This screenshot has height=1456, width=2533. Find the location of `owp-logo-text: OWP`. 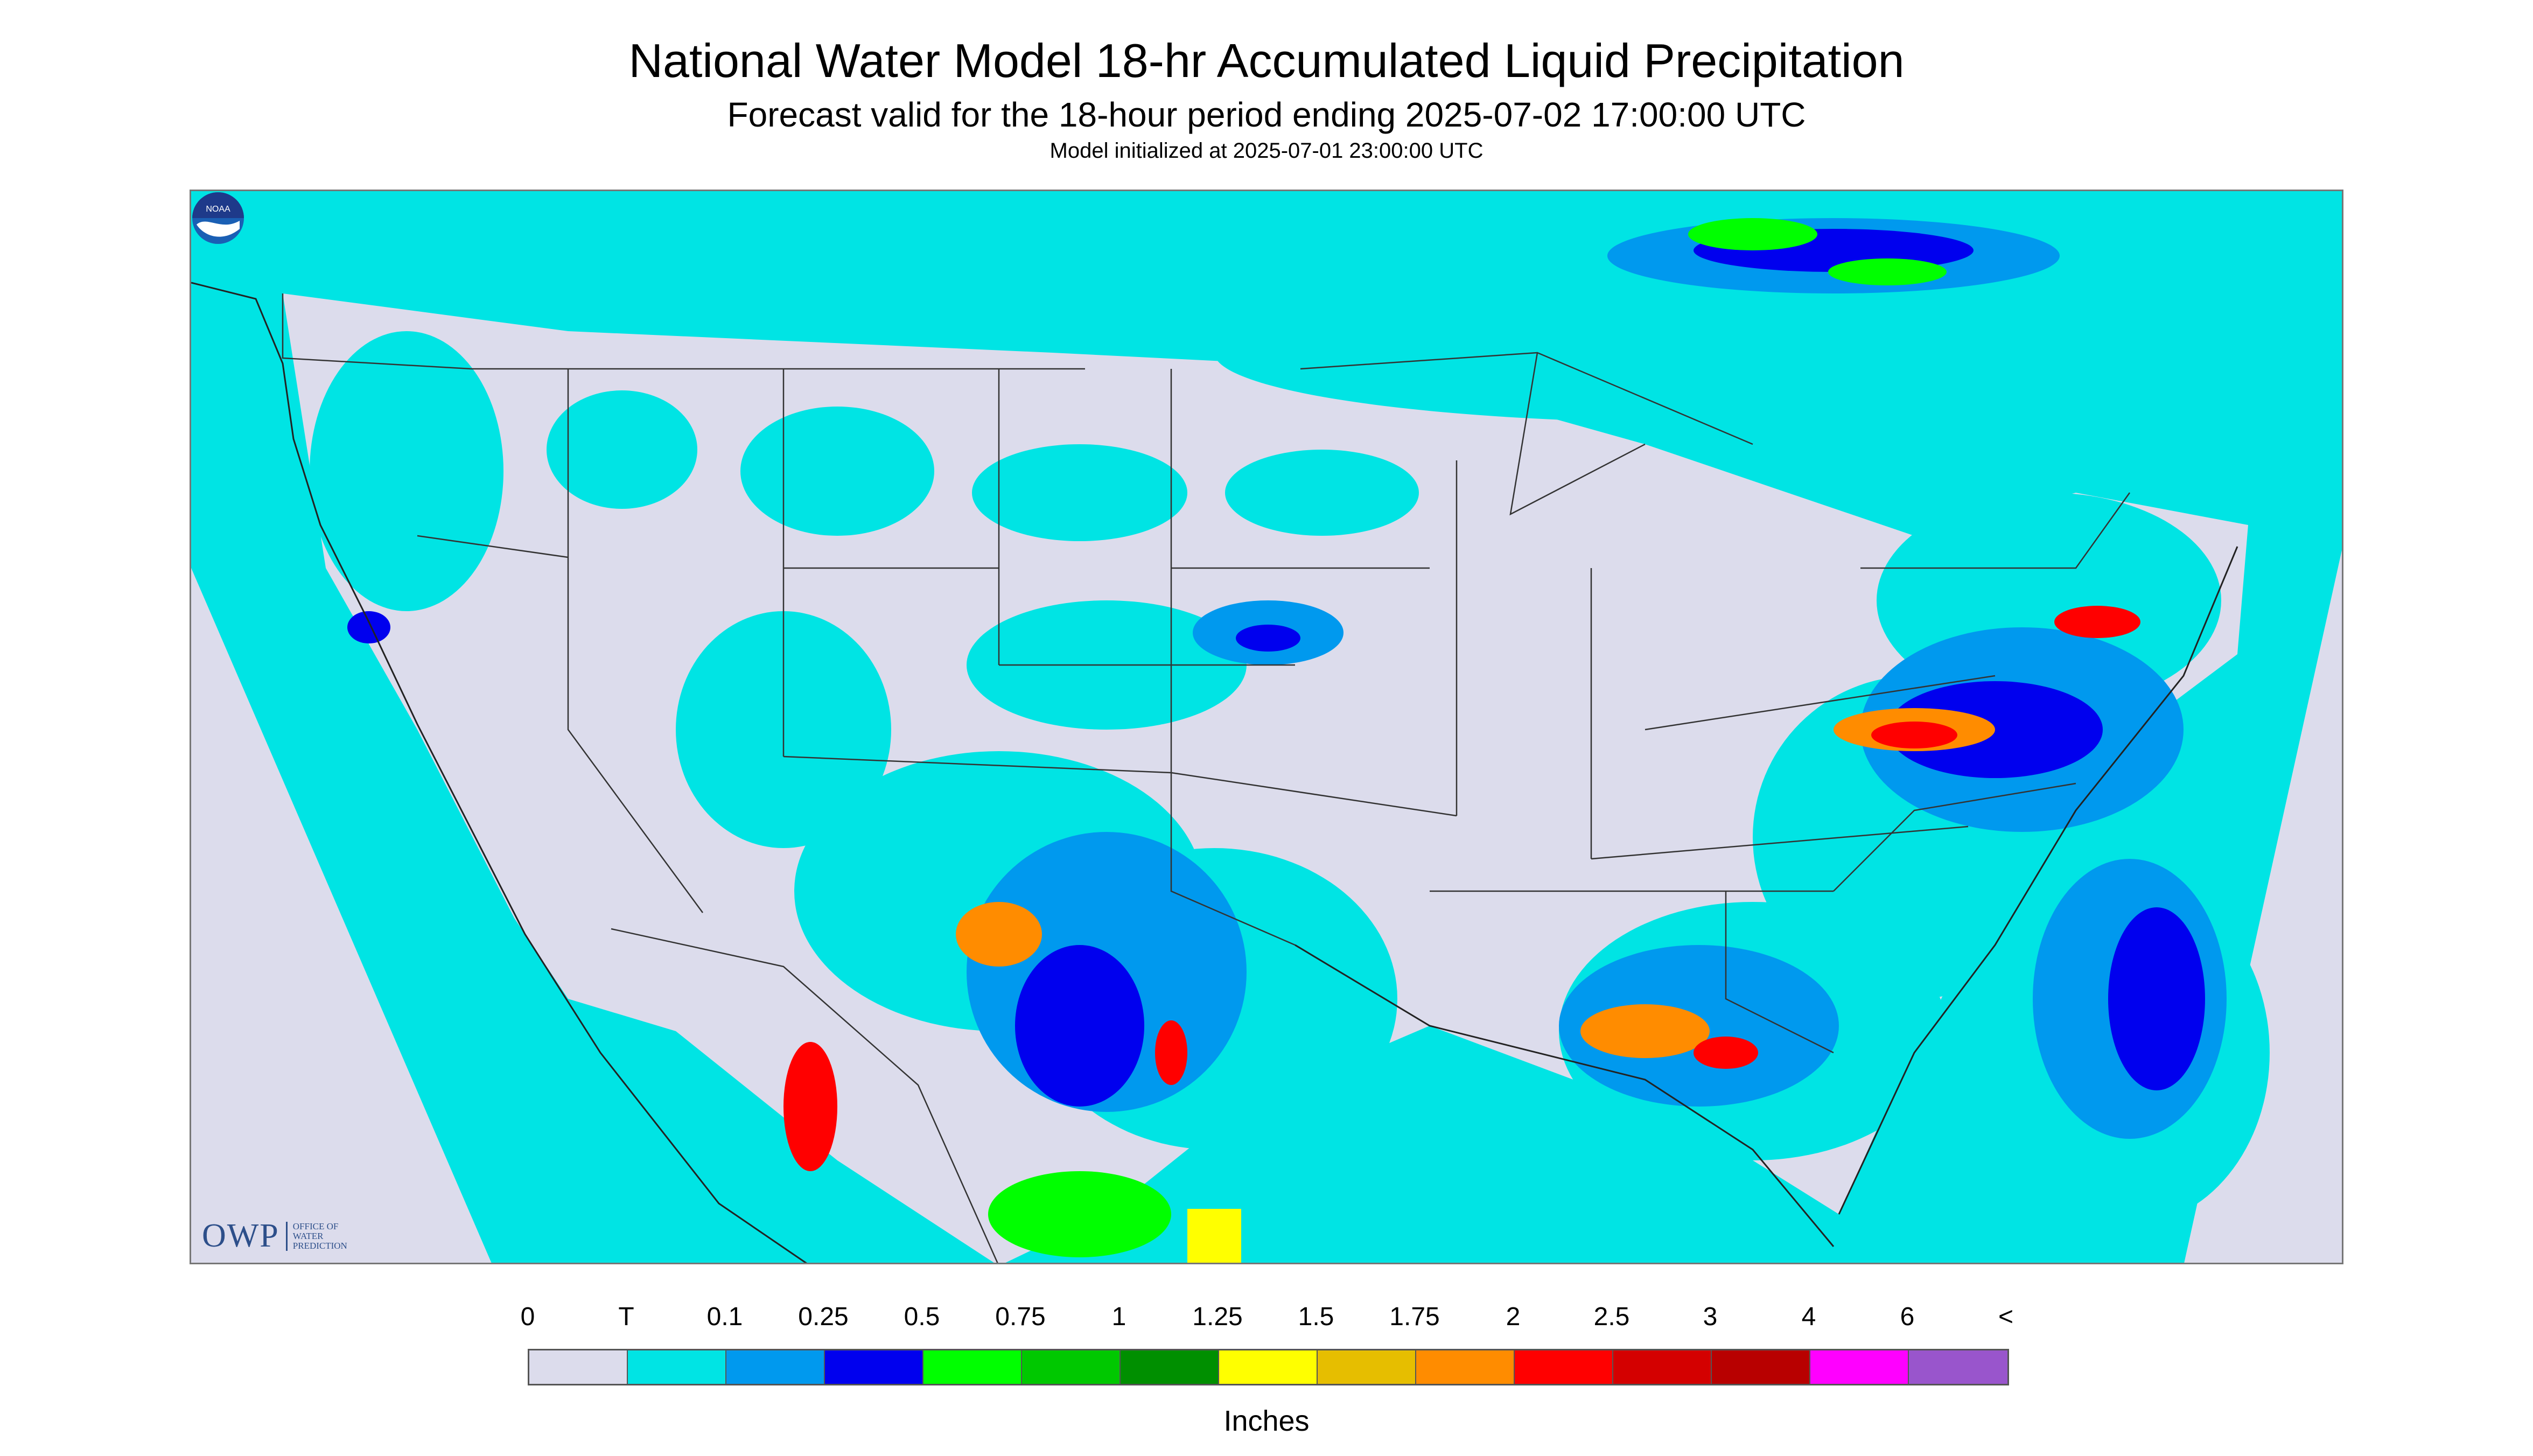

owp-logo-text: OWP is located at coordinates (240, 1235).